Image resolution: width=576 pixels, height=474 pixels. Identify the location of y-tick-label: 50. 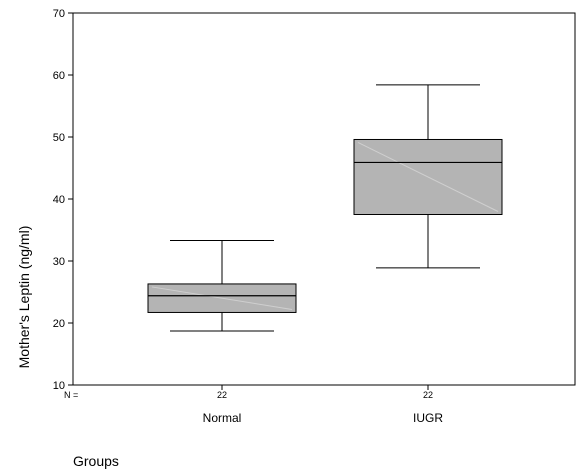
(59, 138).